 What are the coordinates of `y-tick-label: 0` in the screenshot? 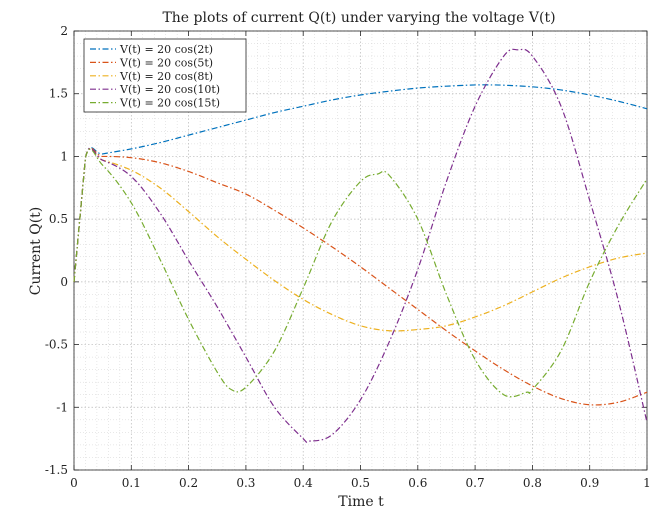 It's located at (64, 282).